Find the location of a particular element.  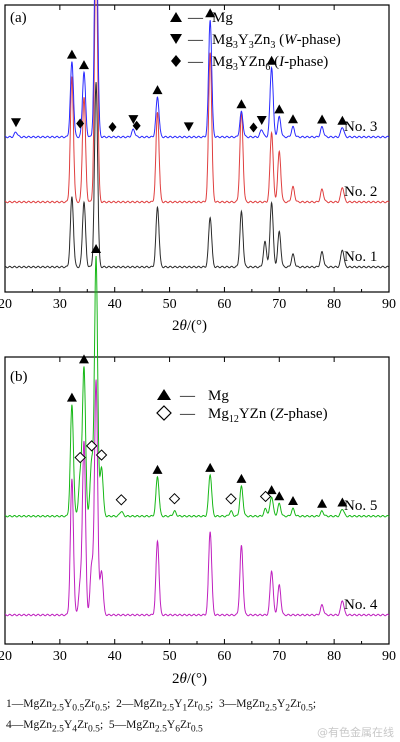

series-label: No. 1 is located at coordinates (360, 257).